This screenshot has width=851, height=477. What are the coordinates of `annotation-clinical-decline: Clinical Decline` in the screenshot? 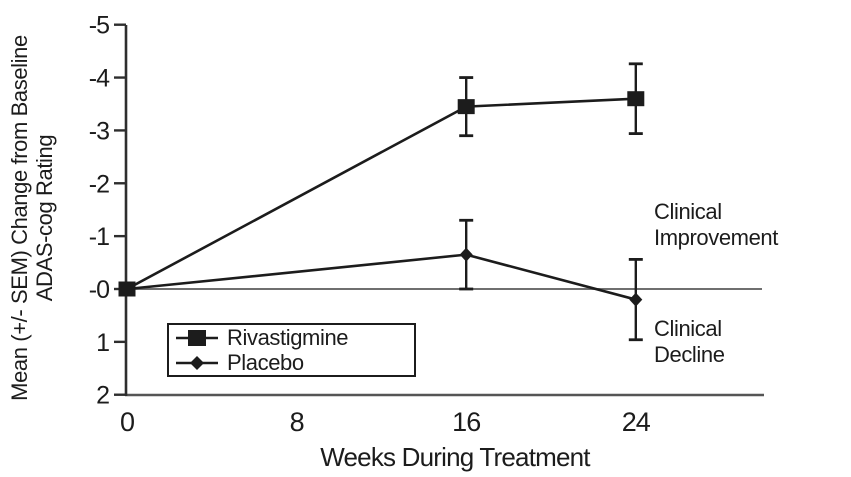 It's located at (689, 342).